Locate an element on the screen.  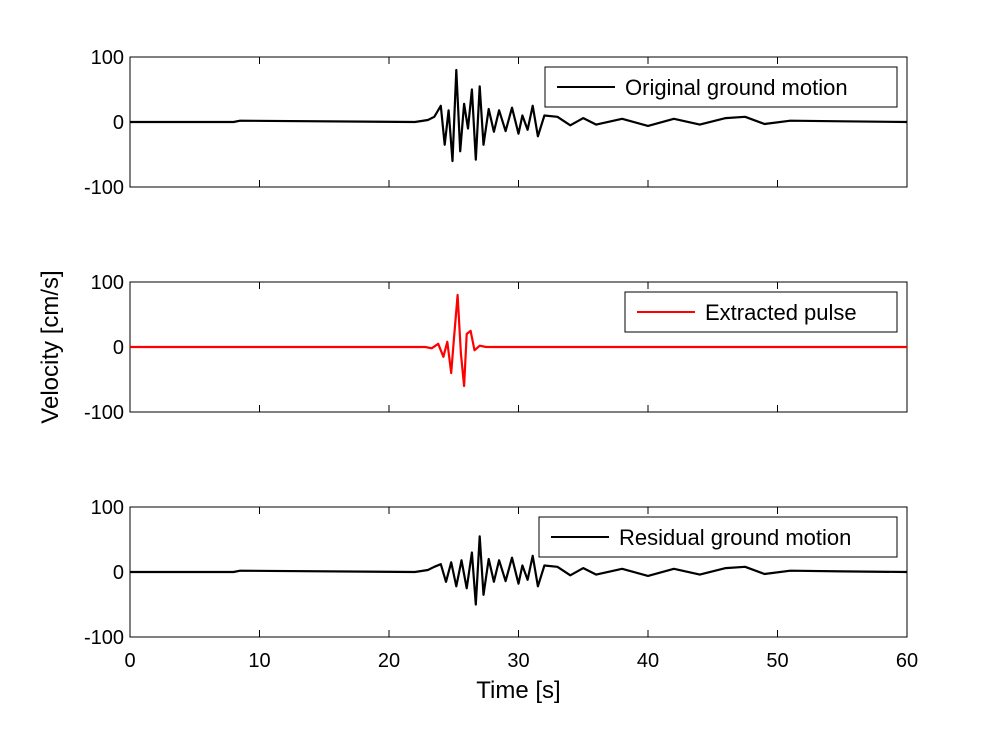
x-tick-label: 30 is located at coordinates (518, 661).